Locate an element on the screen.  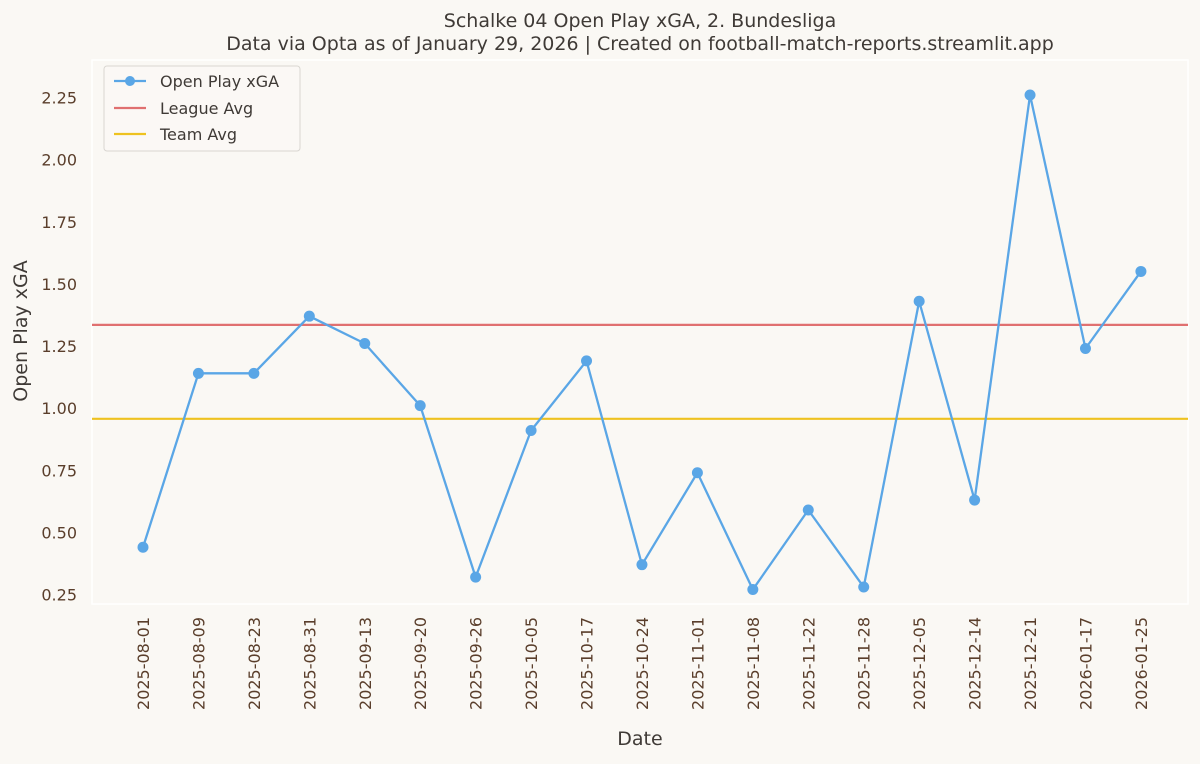
legend-marker-series is located at coordinates (130, 81).